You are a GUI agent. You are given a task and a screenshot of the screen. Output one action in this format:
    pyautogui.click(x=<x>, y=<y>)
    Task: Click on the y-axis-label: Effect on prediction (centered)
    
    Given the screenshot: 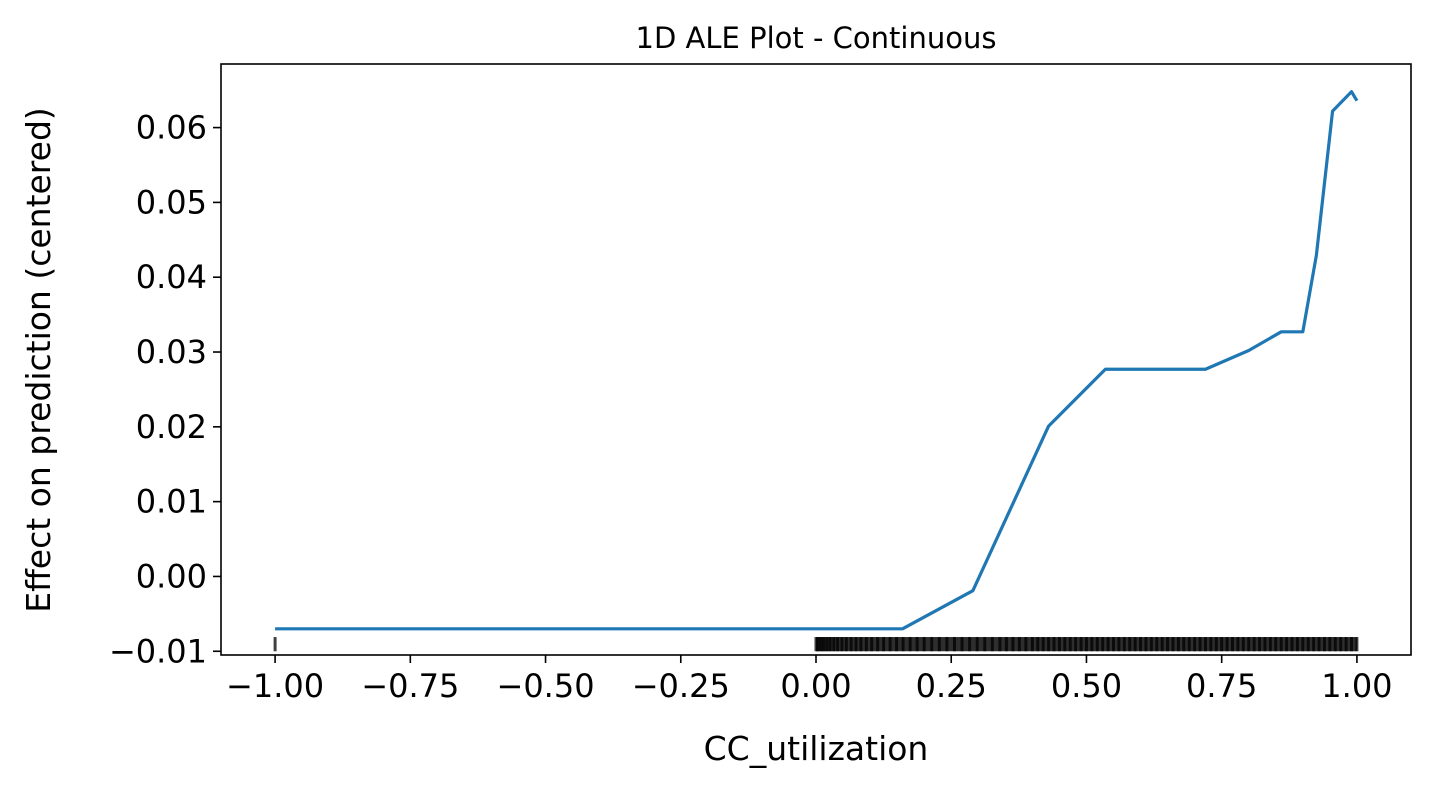 What is the action you would take?
    pyautogui.click(x=38, y=360)
    